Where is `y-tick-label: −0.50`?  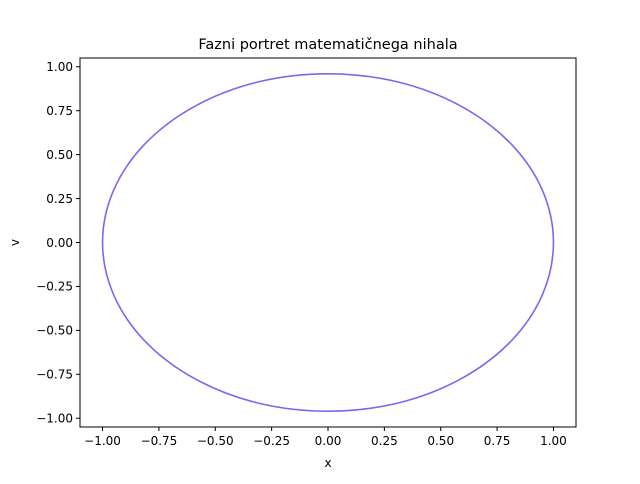
y-tick-label: −0.50 is located at coordinates (54, 331).